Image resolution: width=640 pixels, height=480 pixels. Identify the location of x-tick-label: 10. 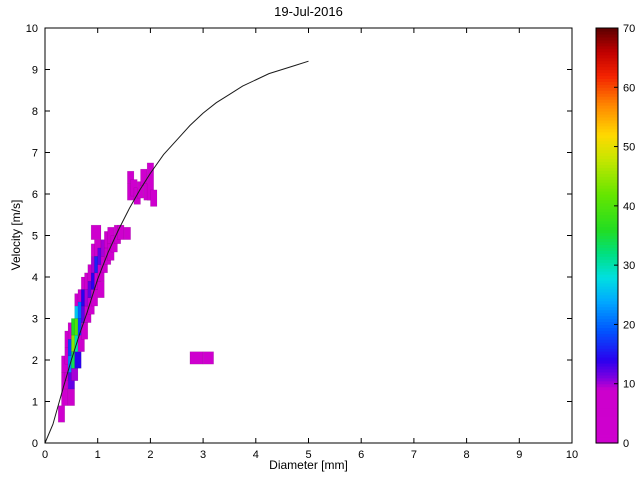
(572, 455).